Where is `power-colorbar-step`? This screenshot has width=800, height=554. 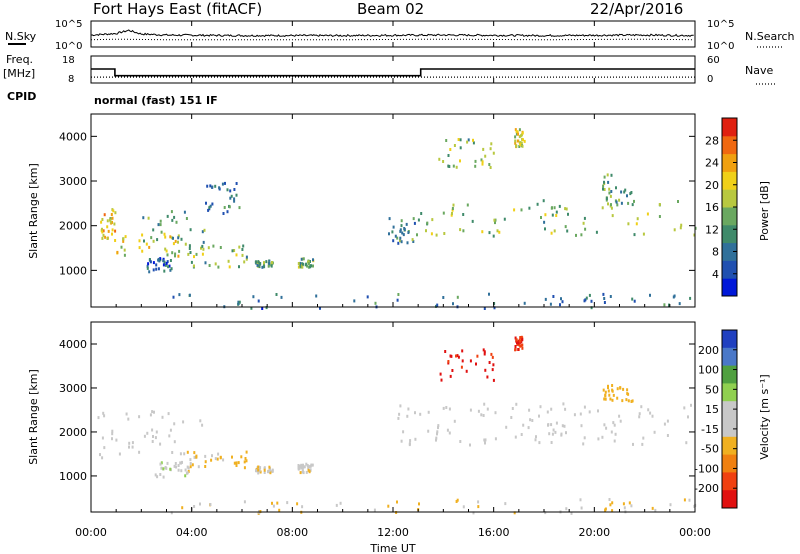
power-colorbar-step is located at coordinates (729, 216).